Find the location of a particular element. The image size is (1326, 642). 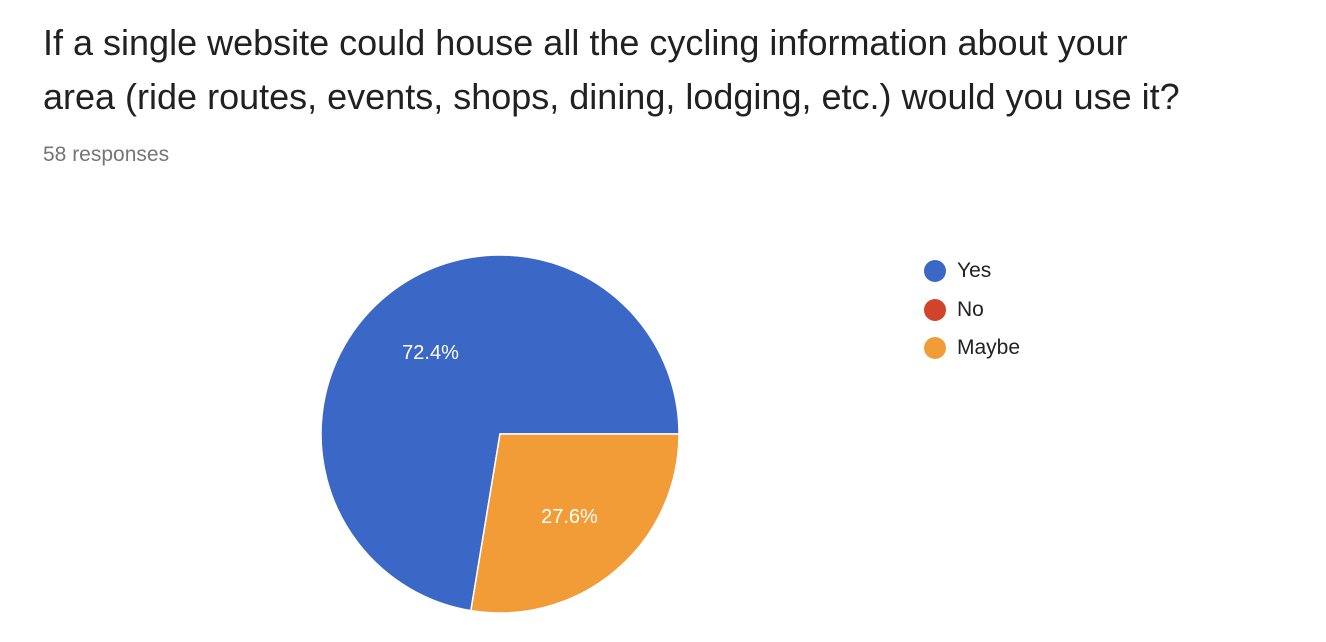

pie-slice-maybe is located at coordinates (575, 523).